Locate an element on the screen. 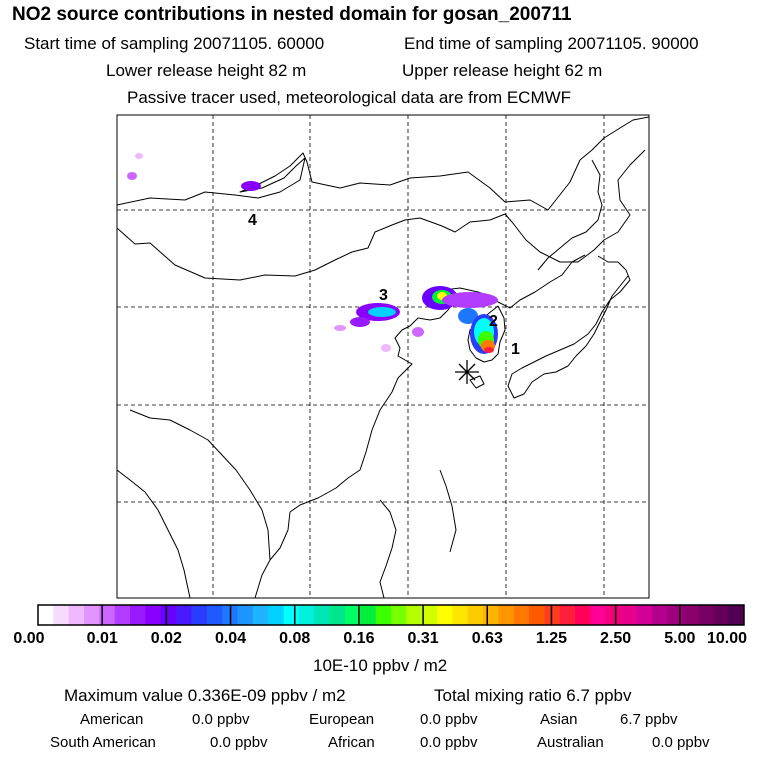 This screenshot has height=768, width=768. region-value: 6.7 ppbv is located at coordinates (649, 719).